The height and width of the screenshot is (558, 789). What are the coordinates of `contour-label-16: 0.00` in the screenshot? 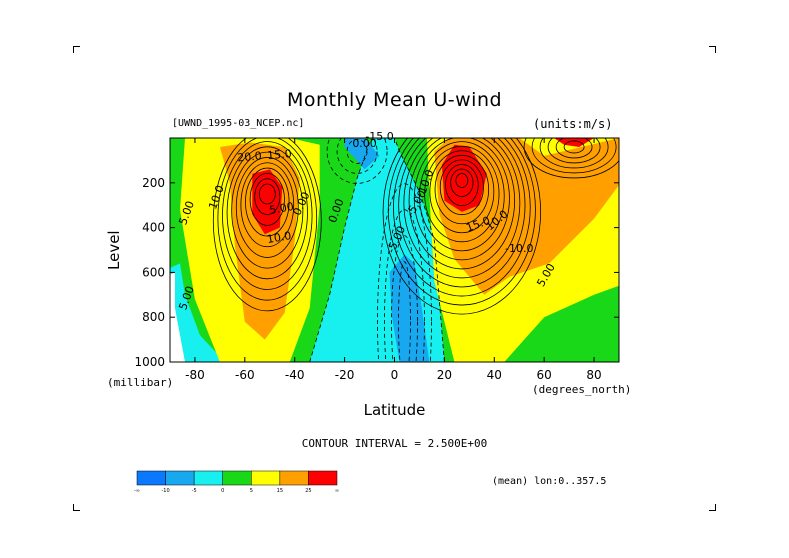 It's located at (364, 143).